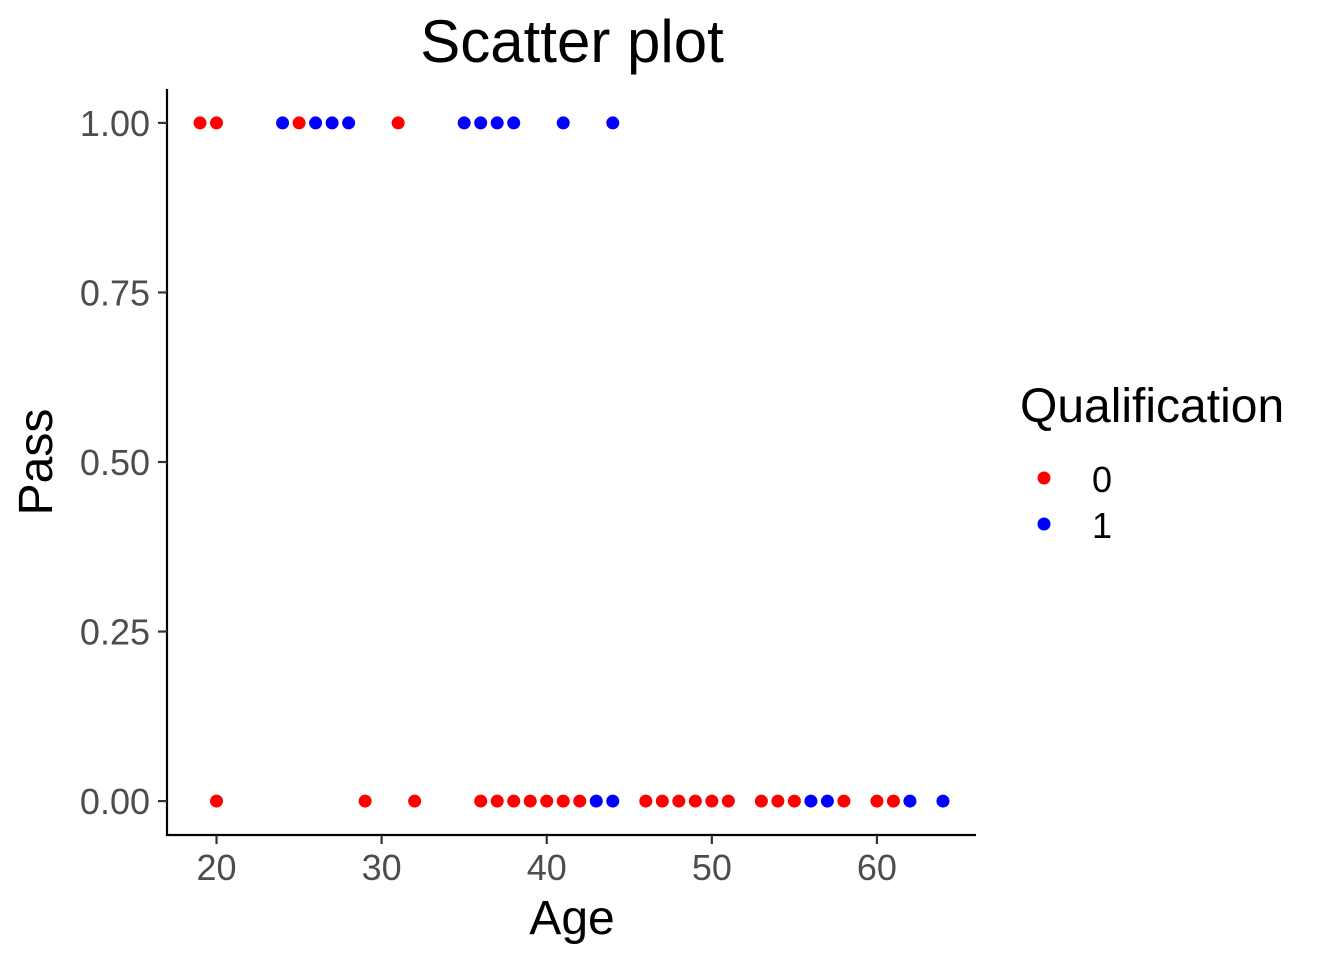 The height and width of the screenshot is (960, 1344). What do you see at coordinates (572, 41) in the screenshot?
I see `chart-title: Scatter plot` at bounding box center [572, 41].